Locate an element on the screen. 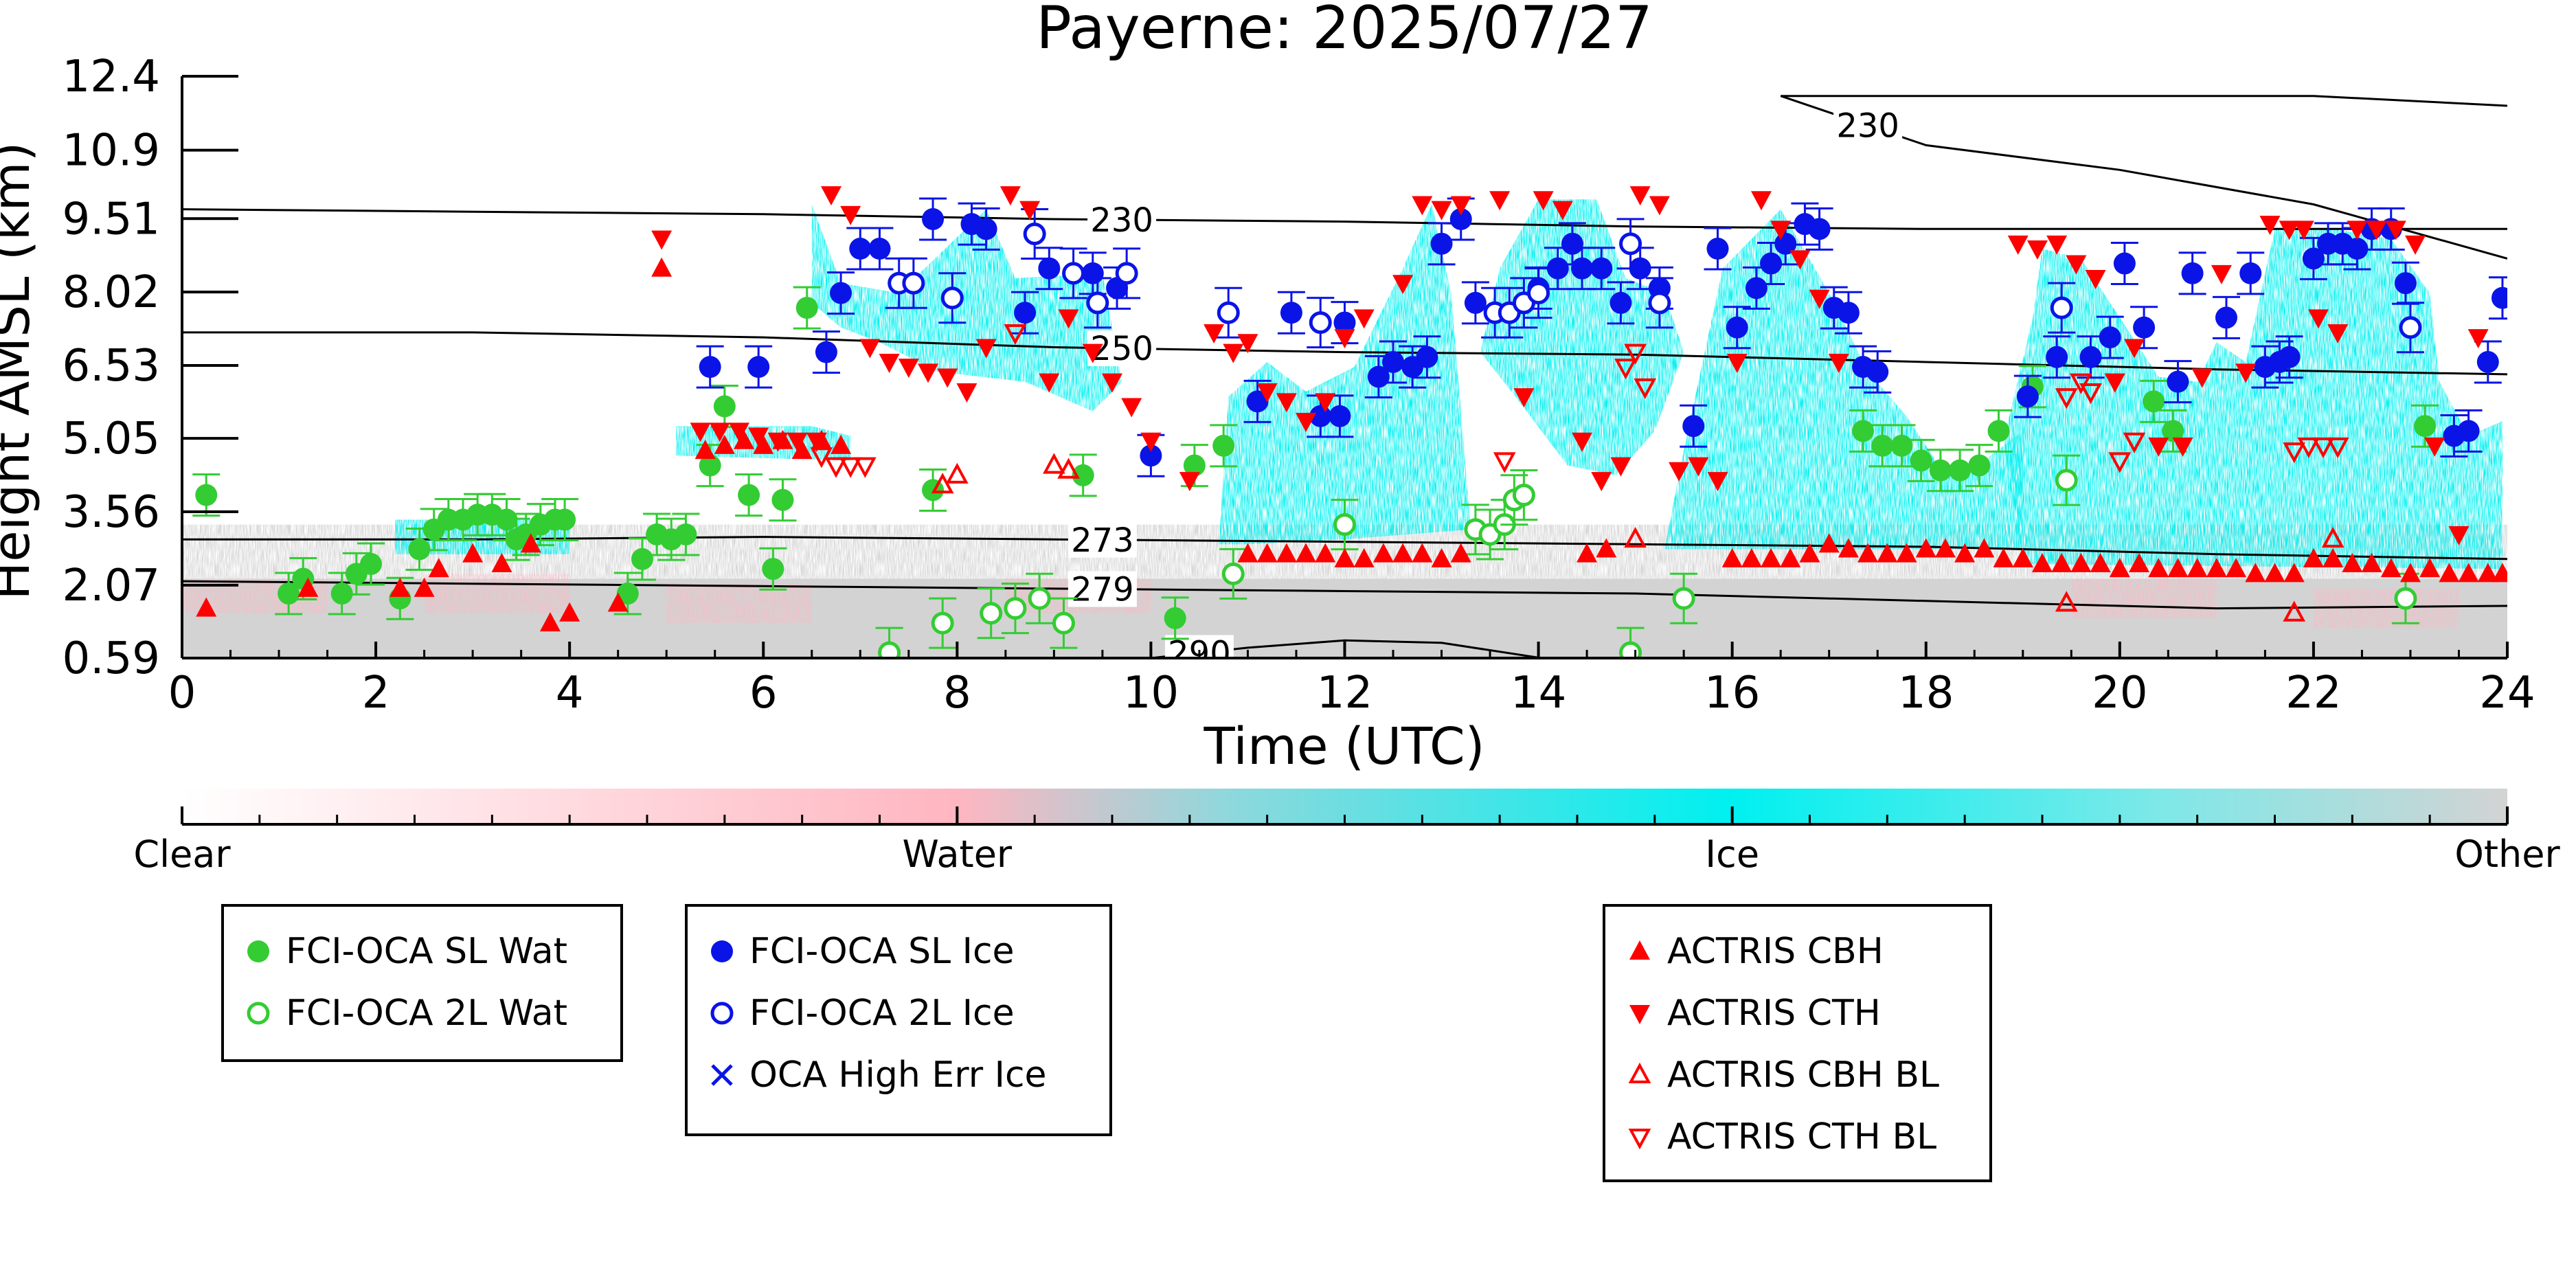 This screenshot has height=1288, width=2576. water-region is located at coordinates (497, 593).